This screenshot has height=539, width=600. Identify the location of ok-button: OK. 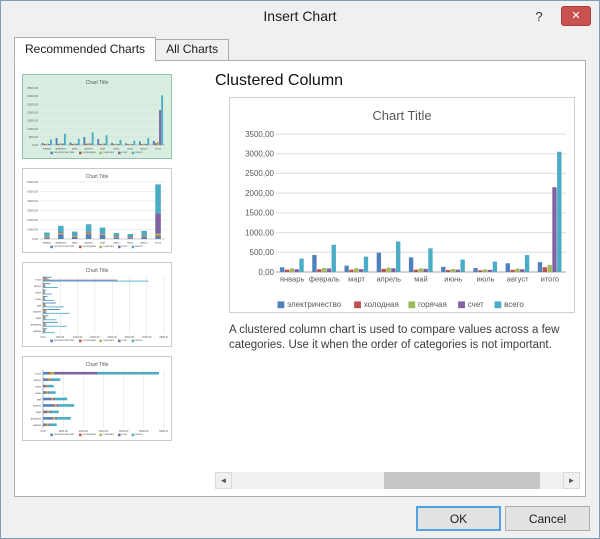
(458, 518).